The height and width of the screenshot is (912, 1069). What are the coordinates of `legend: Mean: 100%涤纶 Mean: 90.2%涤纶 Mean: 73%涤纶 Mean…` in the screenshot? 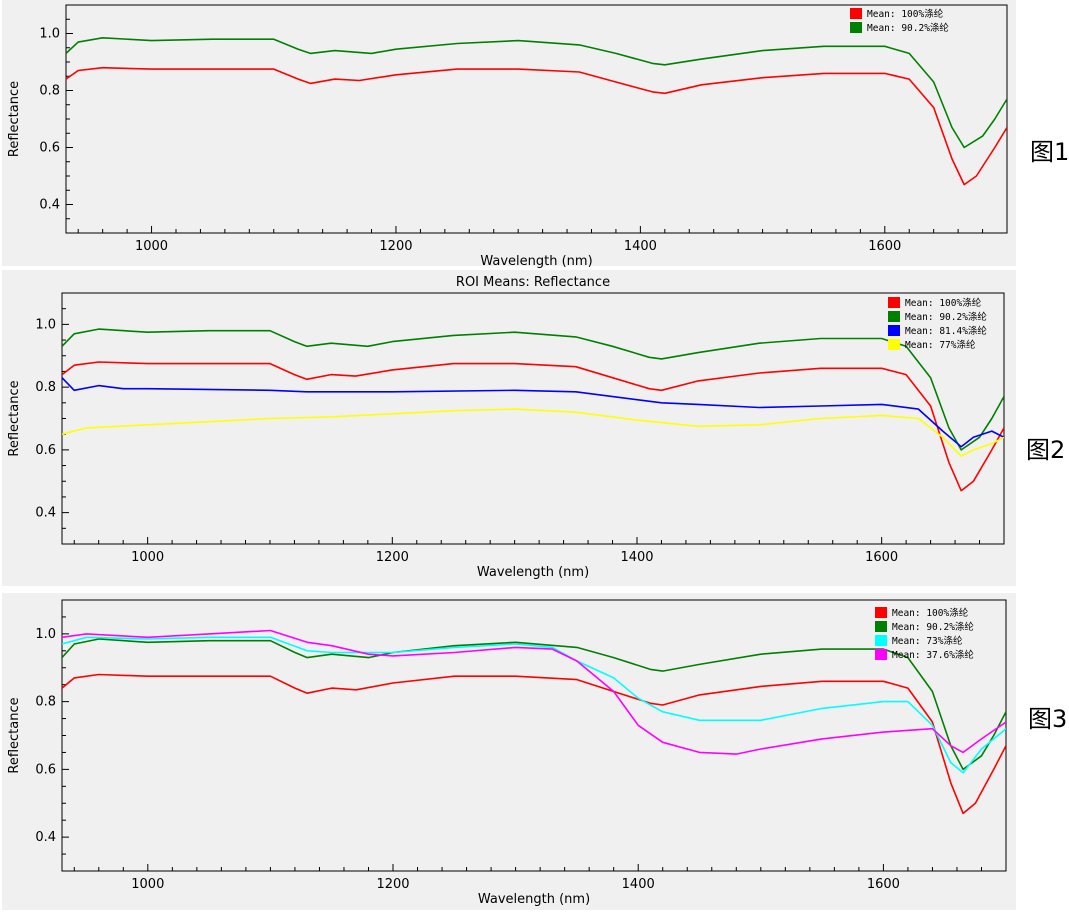 It's located at (924, 634).